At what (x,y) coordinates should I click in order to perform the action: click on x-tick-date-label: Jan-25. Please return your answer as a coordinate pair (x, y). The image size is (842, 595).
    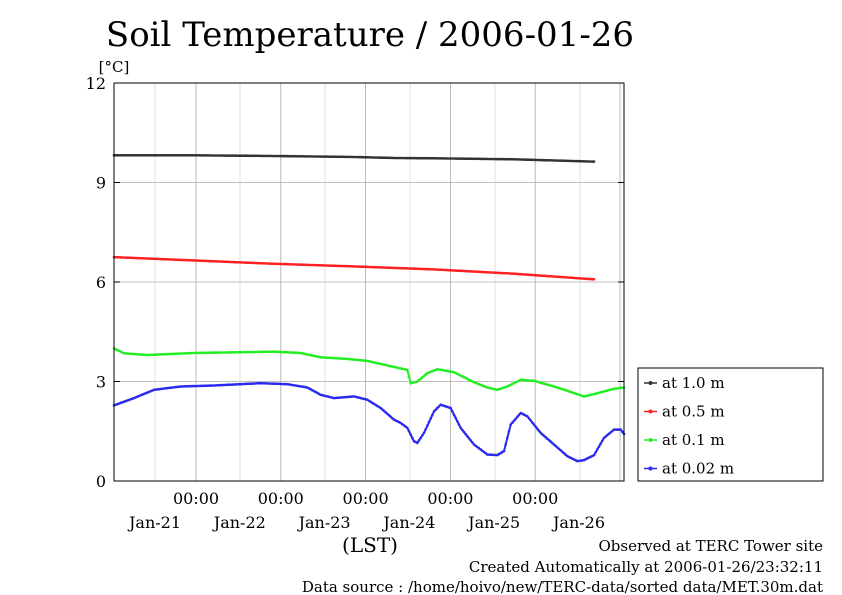
    Looking at the image, I should click on (493, 522).